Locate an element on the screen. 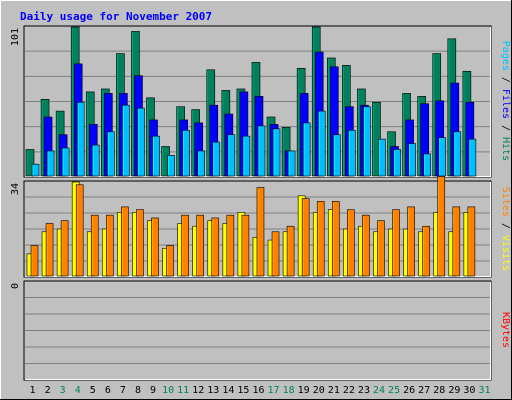 This screenshot has width=512, height=400. day-label-8: 8 is located at coordinates (138, 390).